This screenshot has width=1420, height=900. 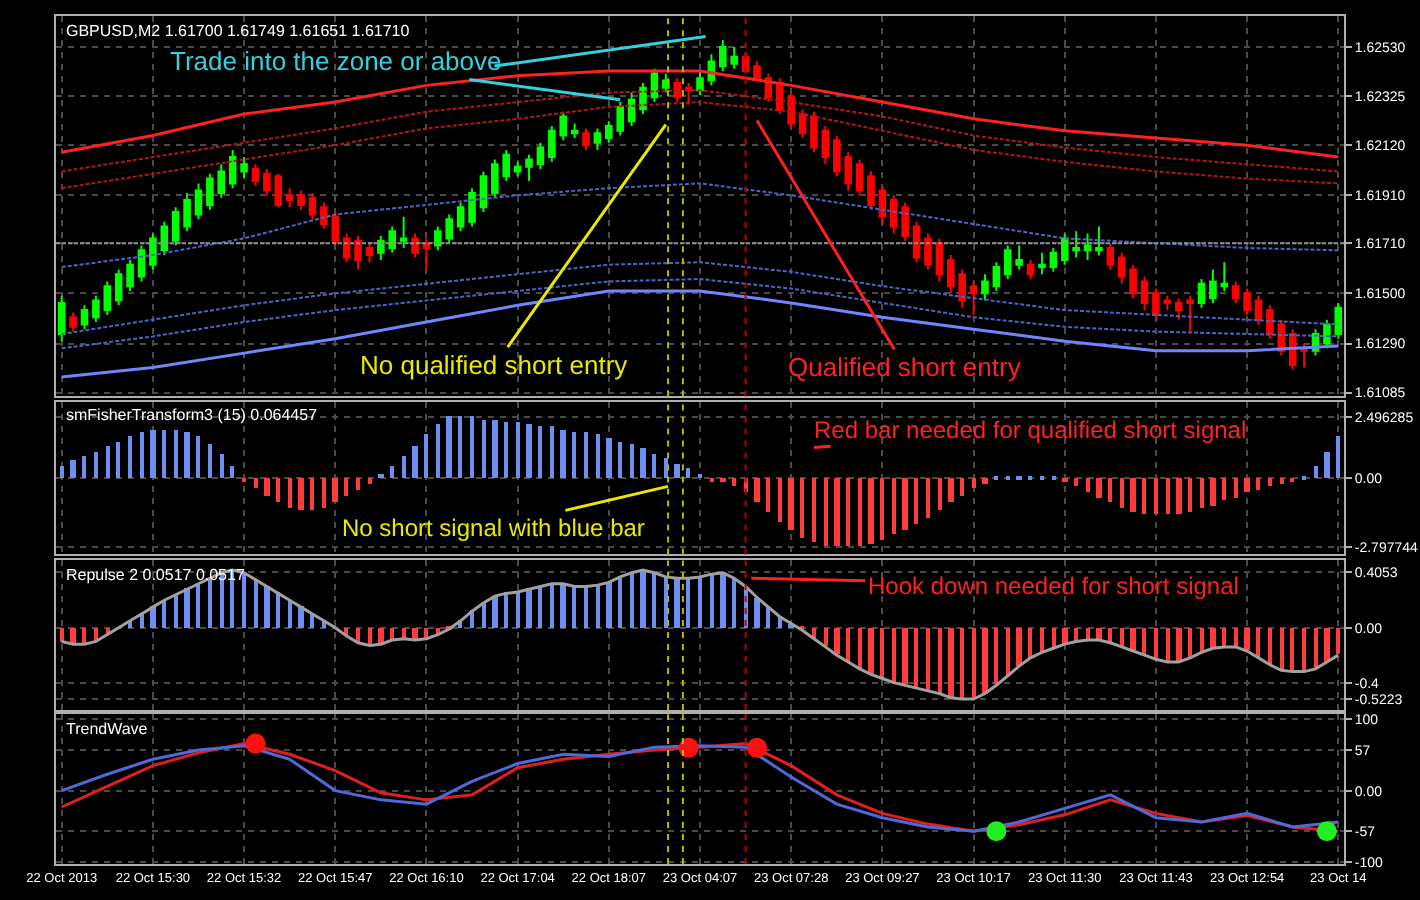 What do you see at coordinates (1053, 586) in the screenshot?
I see `annotation: Hook down needed for short signal` at bounding box center [1053, 586].